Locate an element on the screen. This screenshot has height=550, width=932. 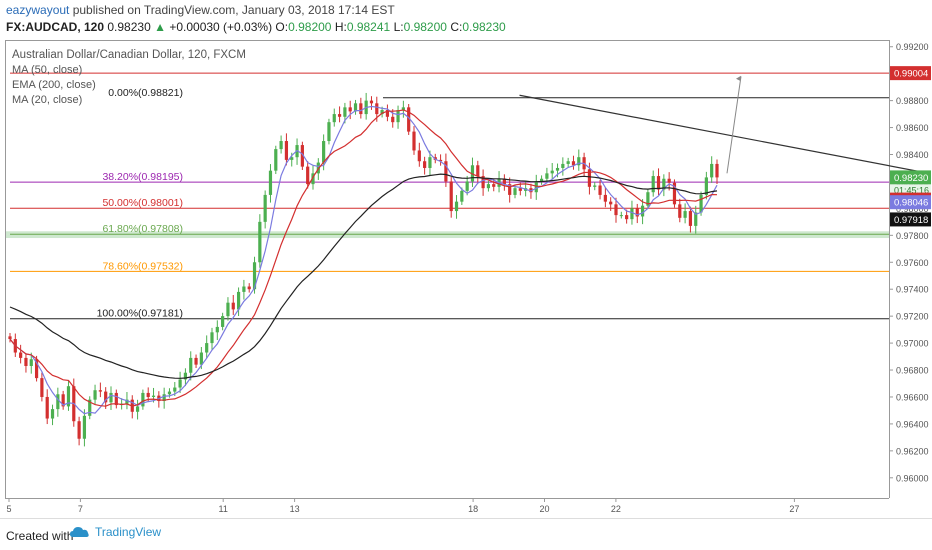
legend-ema200: EMA (200, close) is located at coordinates (54, 85).